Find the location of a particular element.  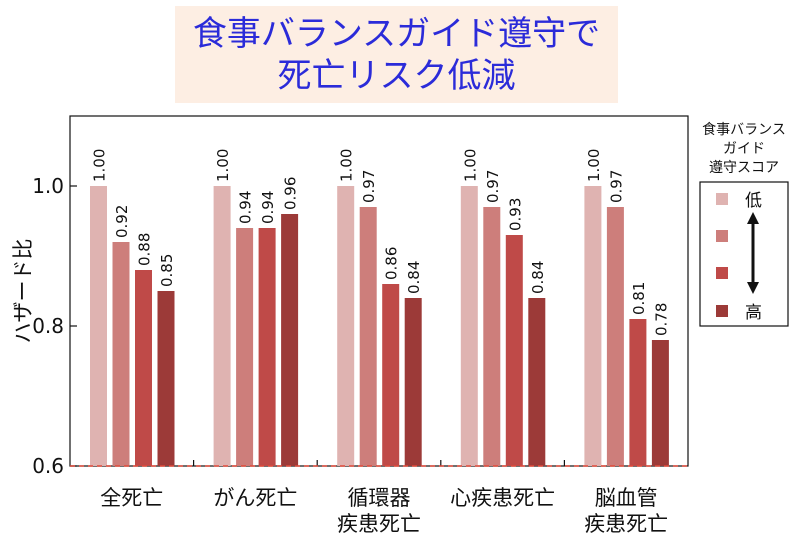

legend-title: ガイド is located at coordinates (744, 149).